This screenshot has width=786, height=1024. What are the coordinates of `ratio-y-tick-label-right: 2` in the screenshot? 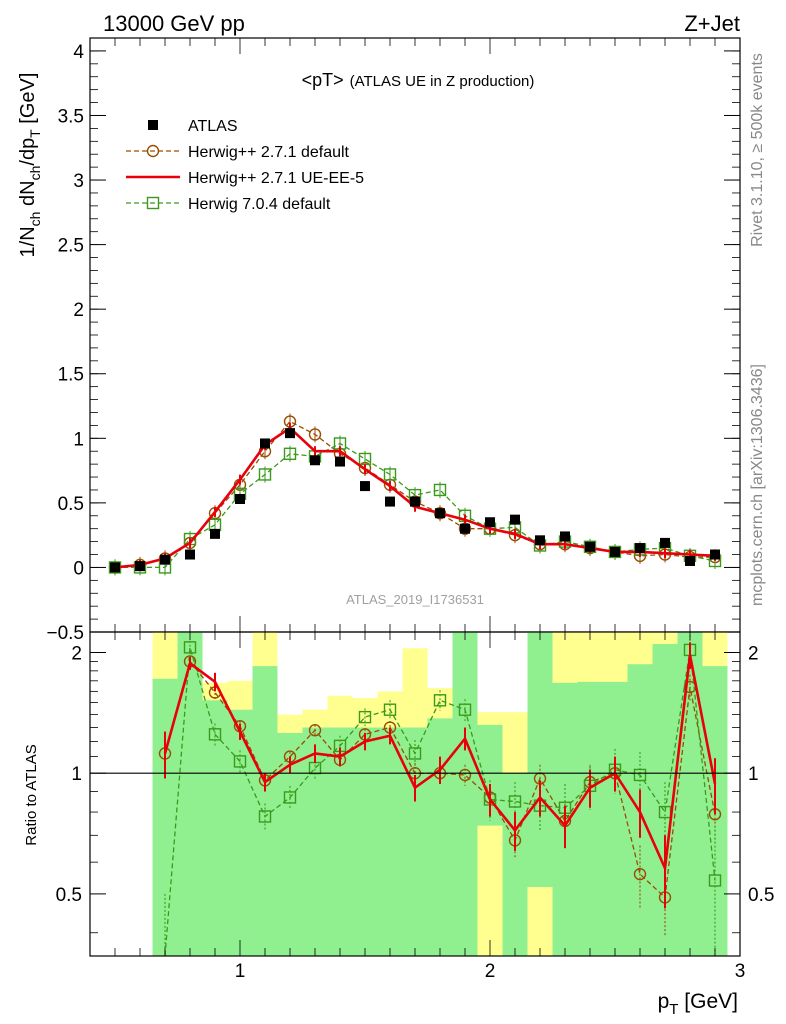 It's located at (753, 654).